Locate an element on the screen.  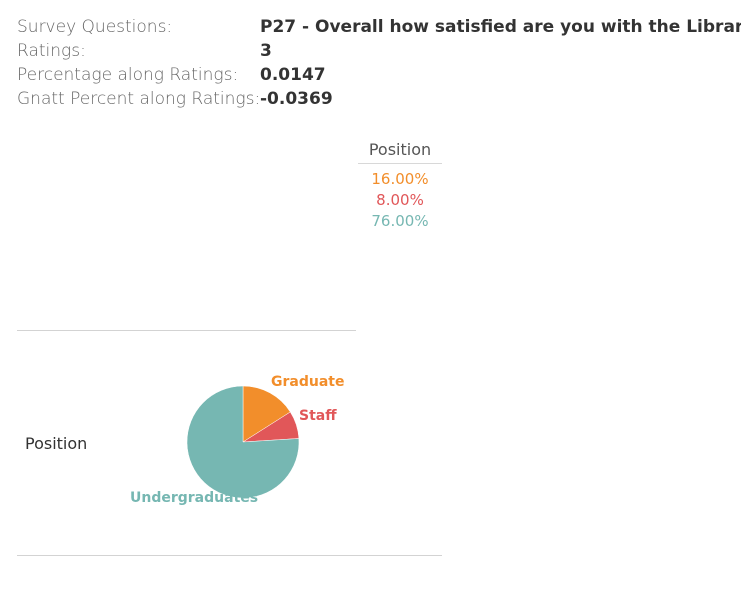
row-divider-top is located at coordinates (186, 330).